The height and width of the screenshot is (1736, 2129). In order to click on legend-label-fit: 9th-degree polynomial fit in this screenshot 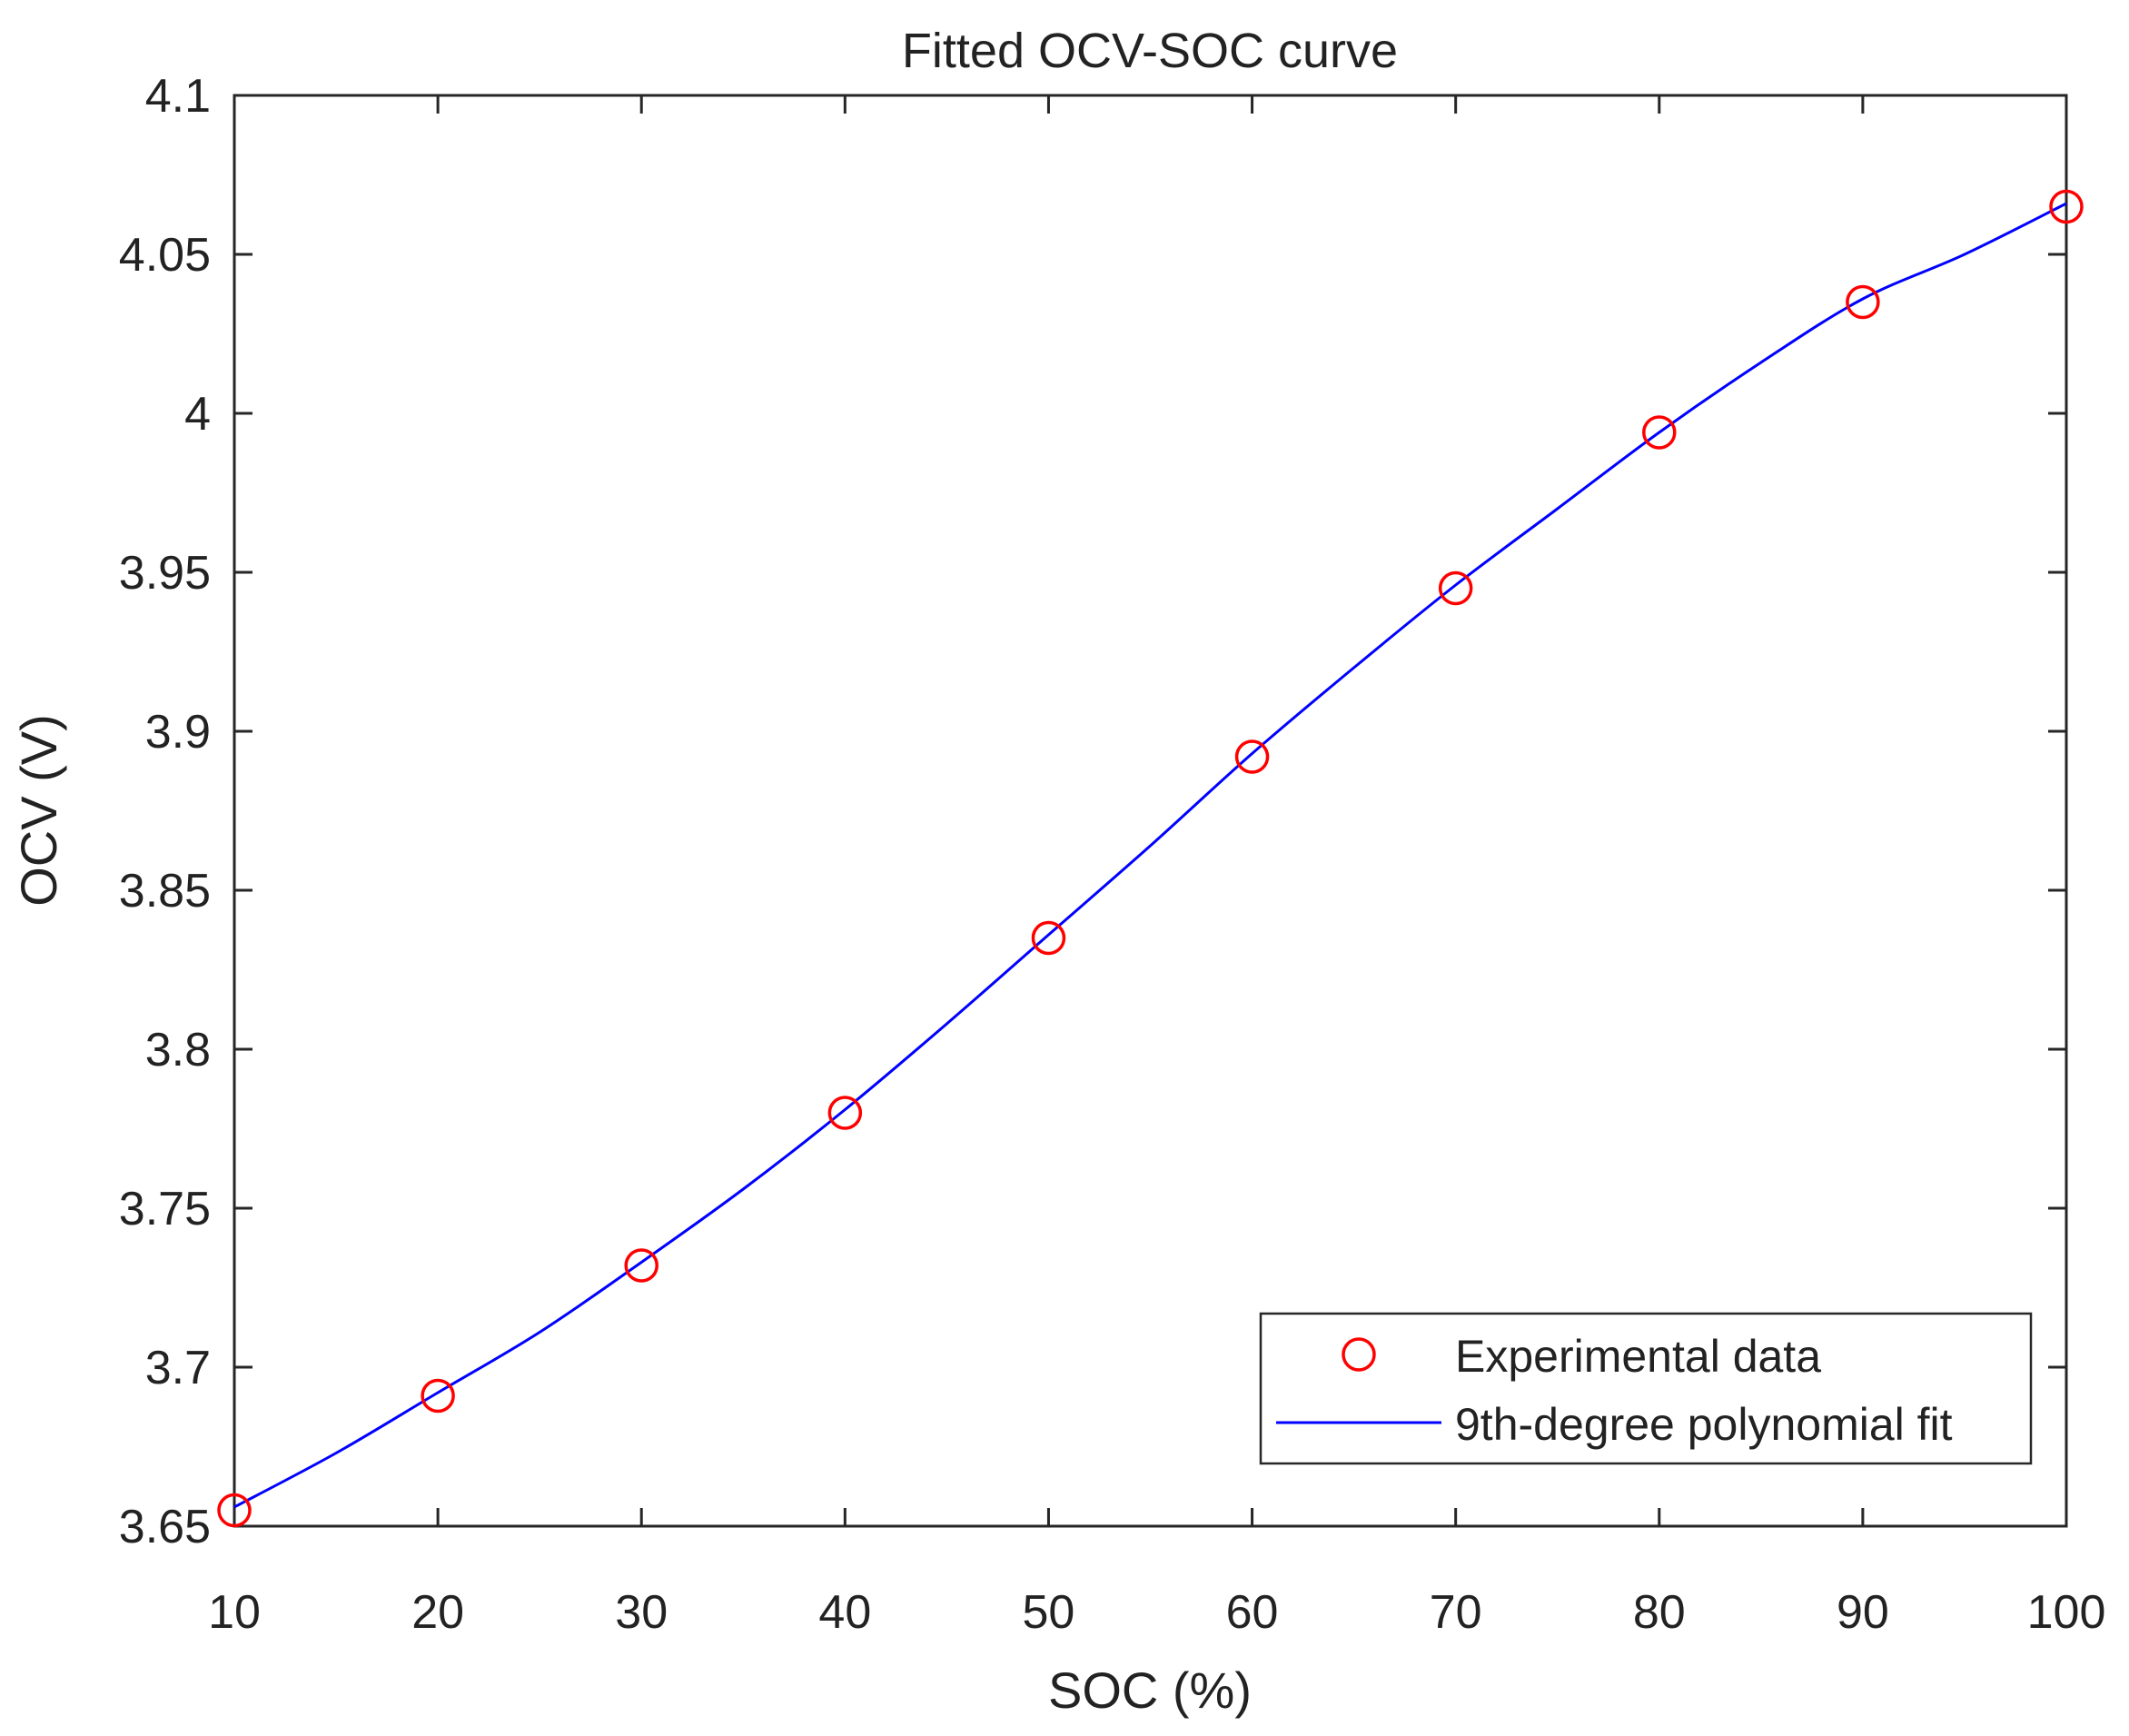, I will do `click(1704, 1424)`.